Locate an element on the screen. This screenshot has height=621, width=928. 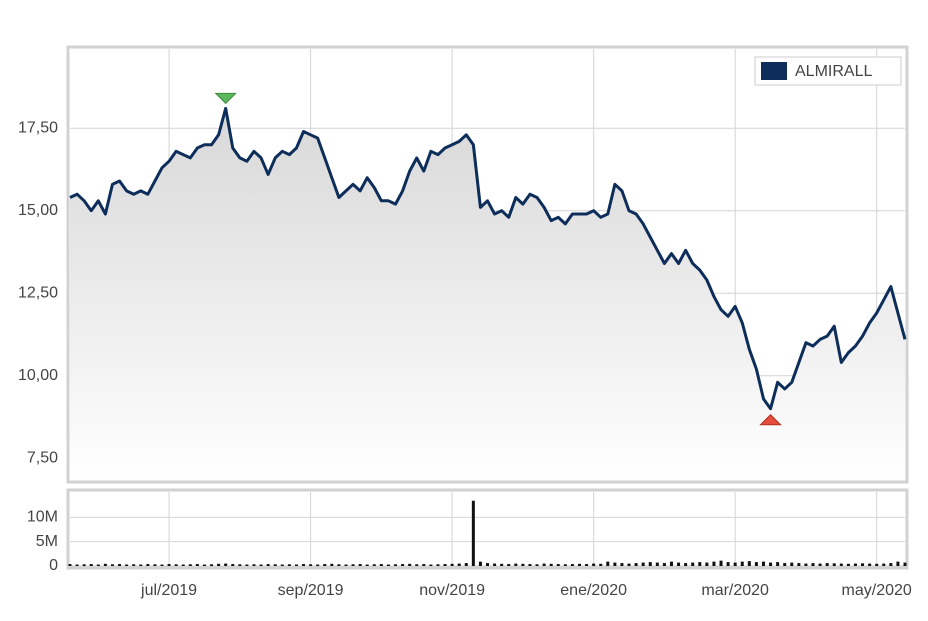
x-tick-label: mar/2020 is located at coordinates (735, 590).